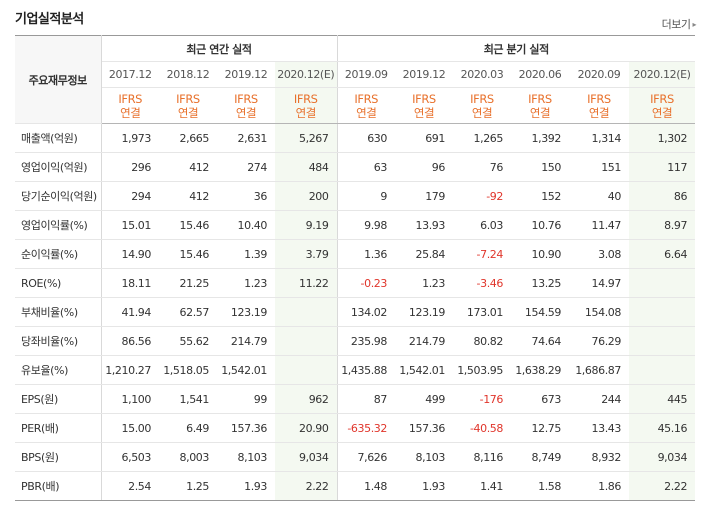  What do you see at coordinates (482, 341) in the screenshot?
I see `value-cell: 80.82` at bounding box center [482, 341].